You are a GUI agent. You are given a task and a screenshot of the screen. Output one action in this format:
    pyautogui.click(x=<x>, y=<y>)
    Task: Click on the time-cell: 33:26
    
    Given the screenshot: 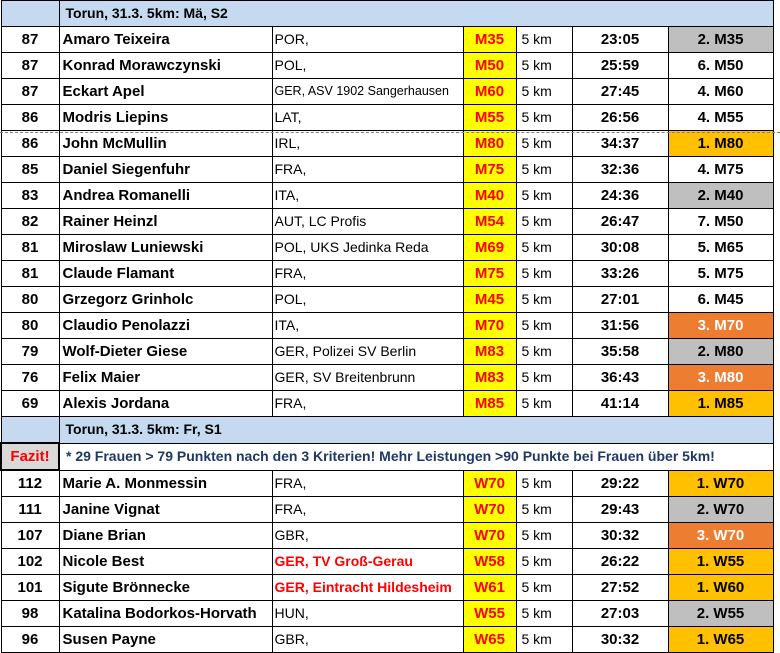 What is the action you would take?
    pyautogui.click(x=620, y=273)
    